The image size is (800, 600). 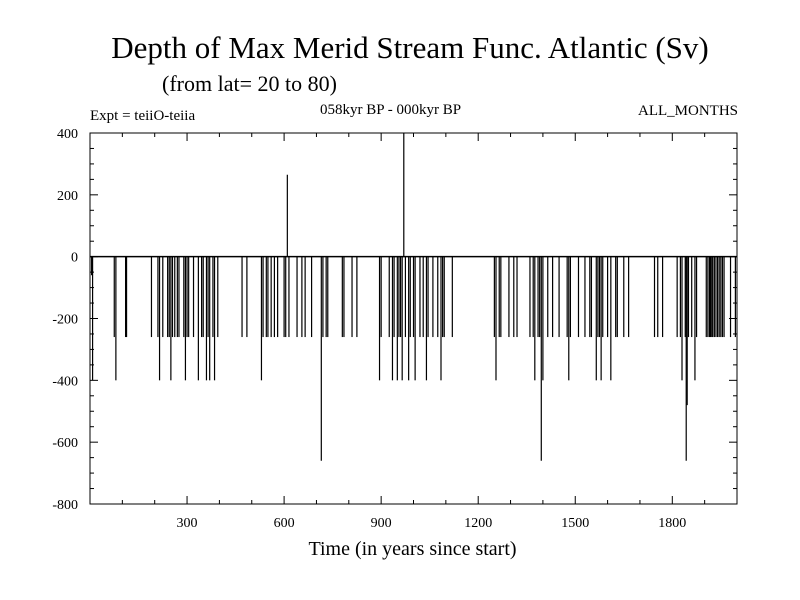 What do you see at coordinates (672, 523) in the screenshot?
I see `x-tick-label: 1800` at bounding box center [672, 523].